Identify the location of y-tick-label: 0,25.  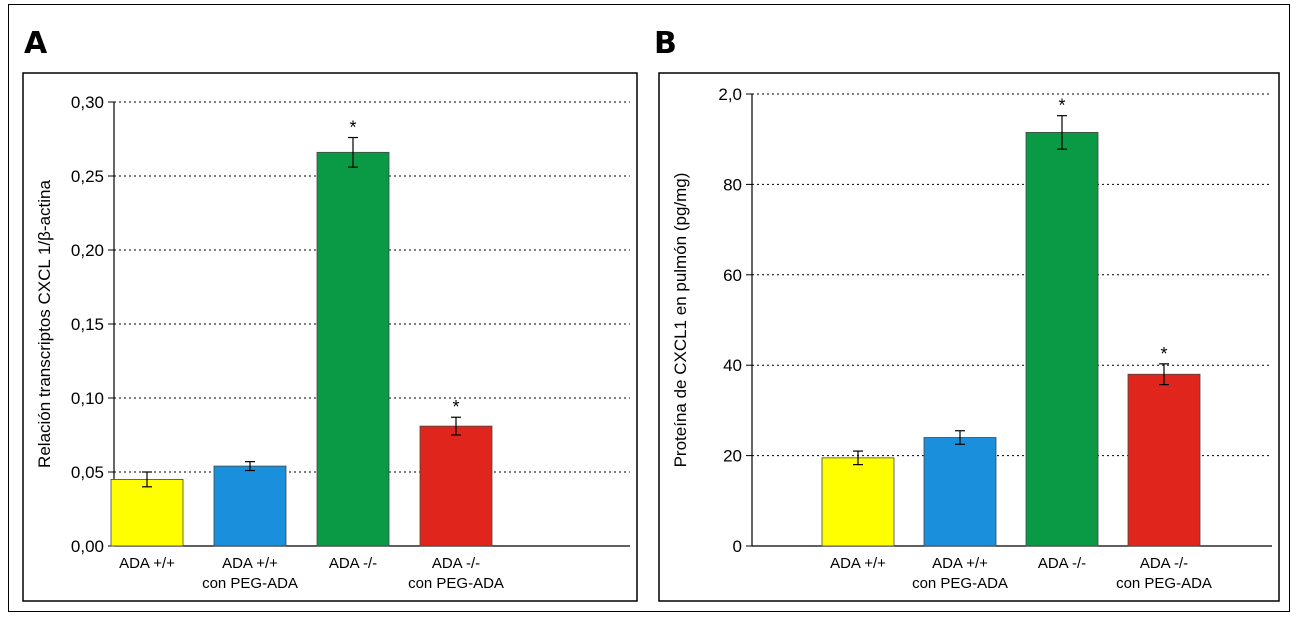
(87, 176).